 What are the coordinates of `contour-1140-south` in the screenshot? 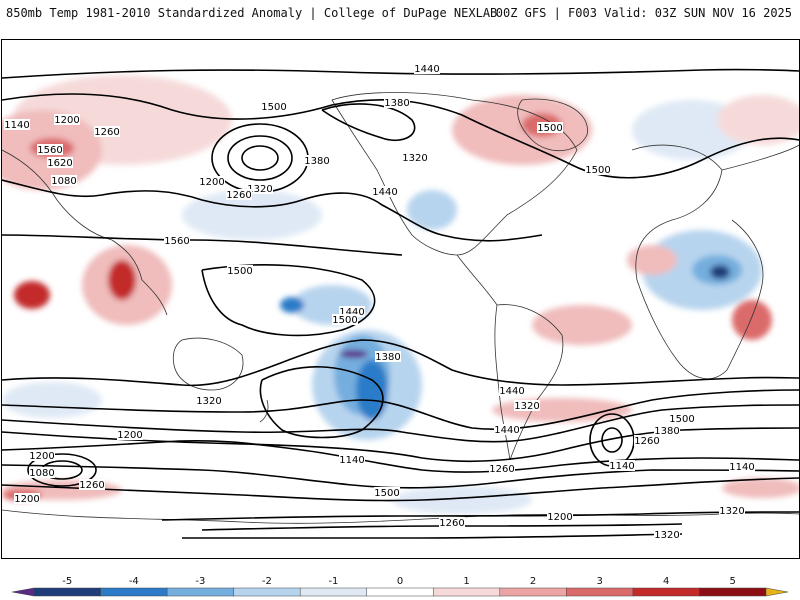 It's located at (400, 489).